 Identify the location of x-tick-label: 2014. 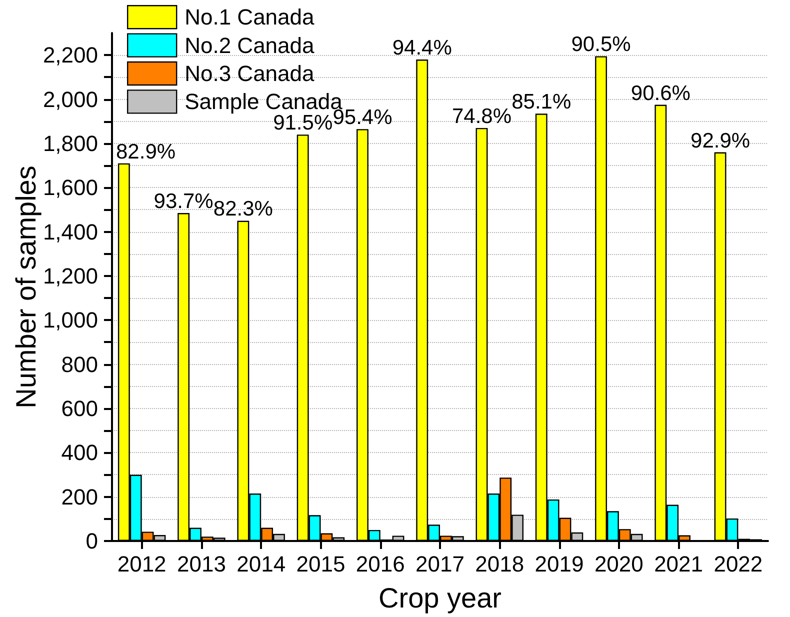
(261, 564).